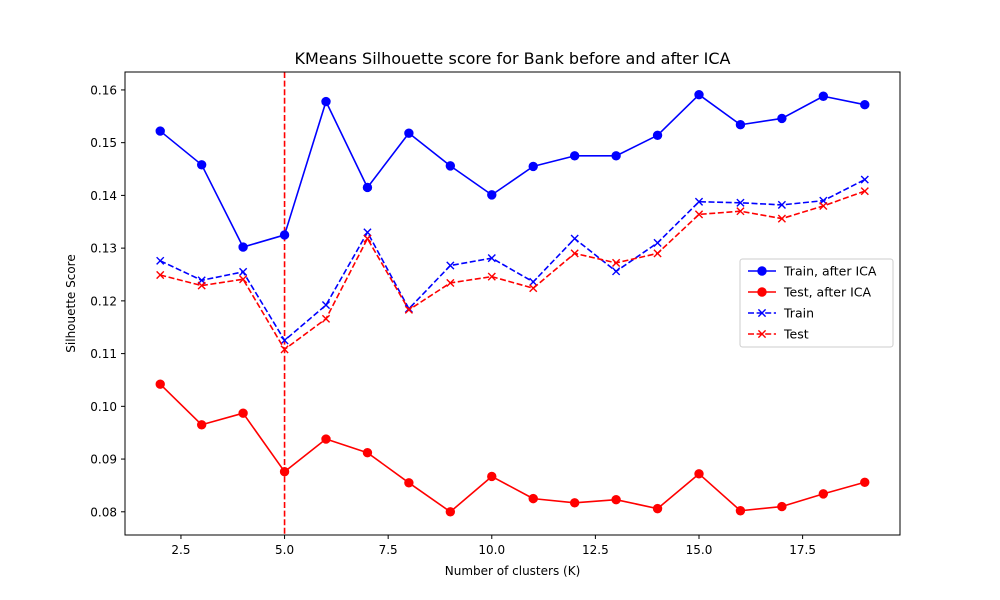 This screenshot has width=1000, height=600. What do you see at coordinates (180, 550) in the screenshot?
I see `x-tick-label: 2.5` at bounding box center [180, 550].